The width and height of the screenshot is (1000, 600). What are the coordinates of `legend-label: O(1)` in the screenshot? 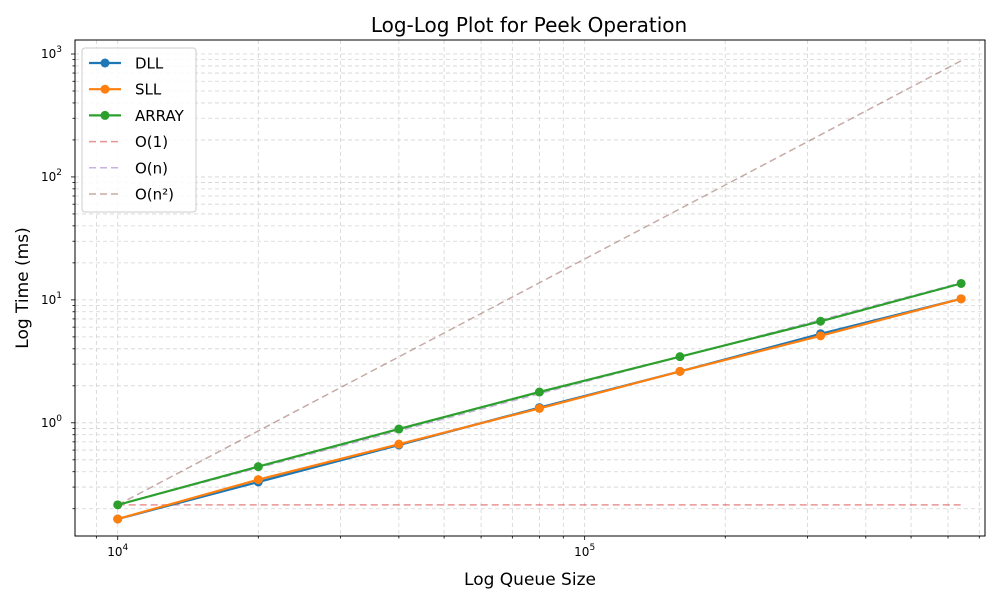 It's located at (151, 142).